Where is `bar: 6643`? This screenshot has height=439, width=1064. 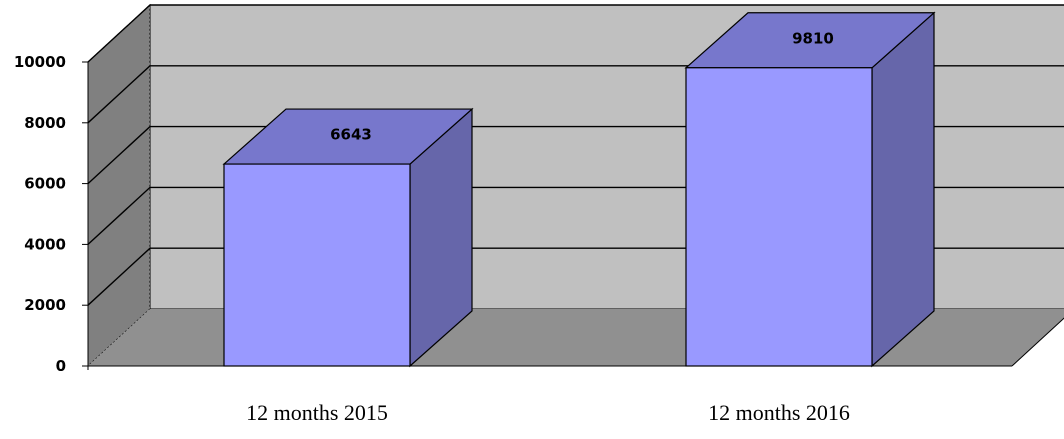
bar: 6643 is located at coordinates (348, 237).